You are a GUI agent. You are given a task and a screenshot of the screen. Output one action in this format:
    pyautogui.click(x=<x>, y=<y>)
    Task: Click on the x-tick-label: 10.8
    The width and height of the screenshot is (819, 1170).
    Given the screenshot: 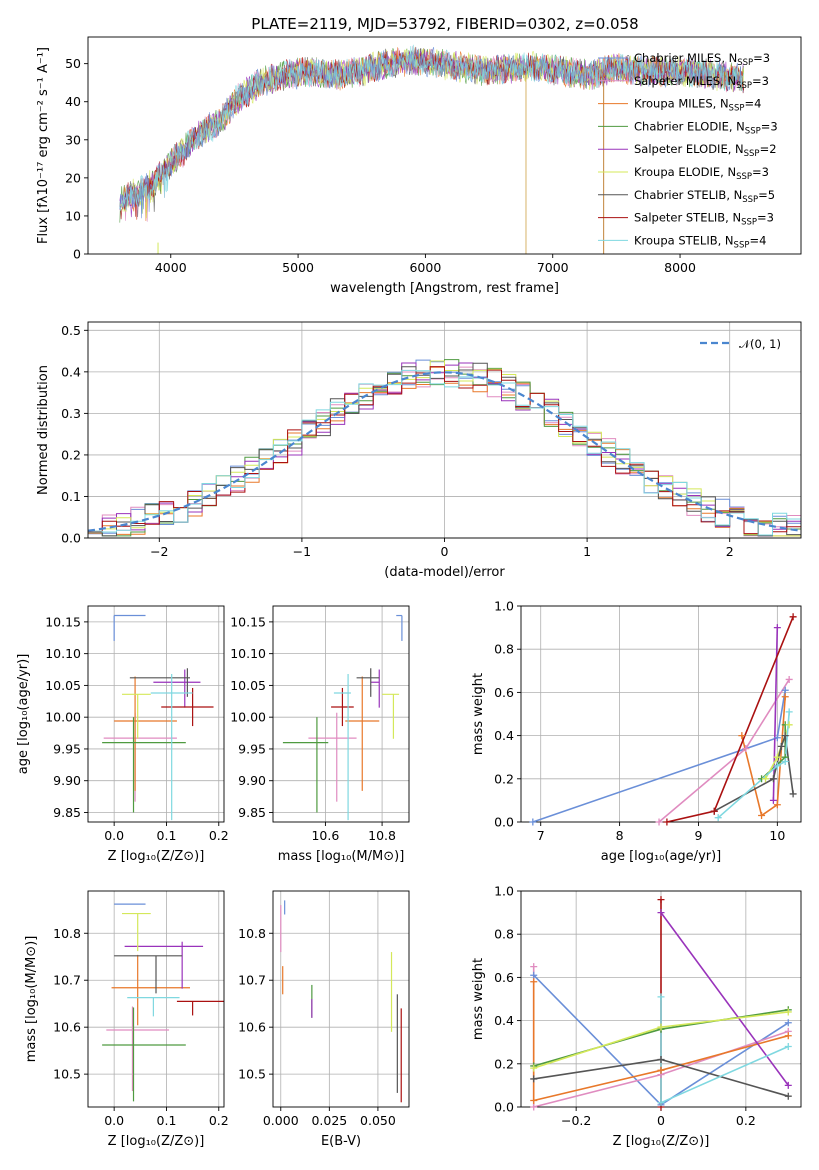 What is the action you would take?
    pyautogui.click(x=382, y=835)
    